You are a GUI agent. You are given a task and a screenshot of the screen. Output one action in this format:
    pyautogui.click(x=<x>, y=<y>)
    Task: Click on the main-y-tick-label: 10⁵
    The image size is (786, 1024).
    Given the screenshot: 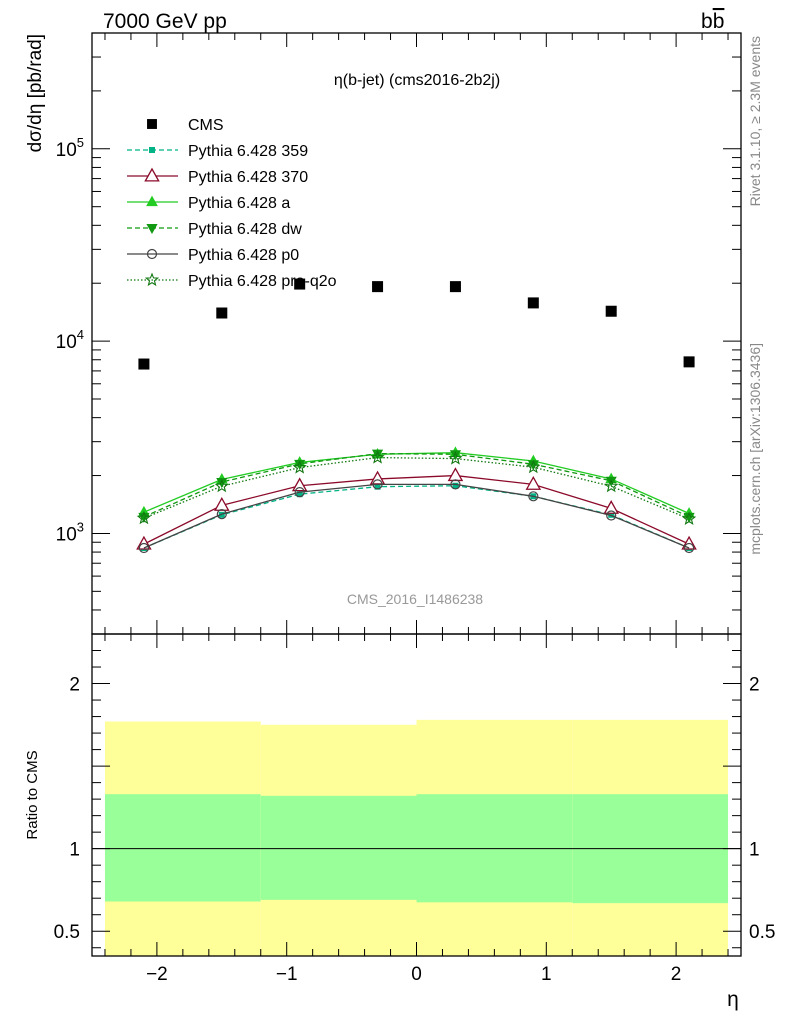 What is the action you would take?
    pyautogui.click(x=70, y=148)
    